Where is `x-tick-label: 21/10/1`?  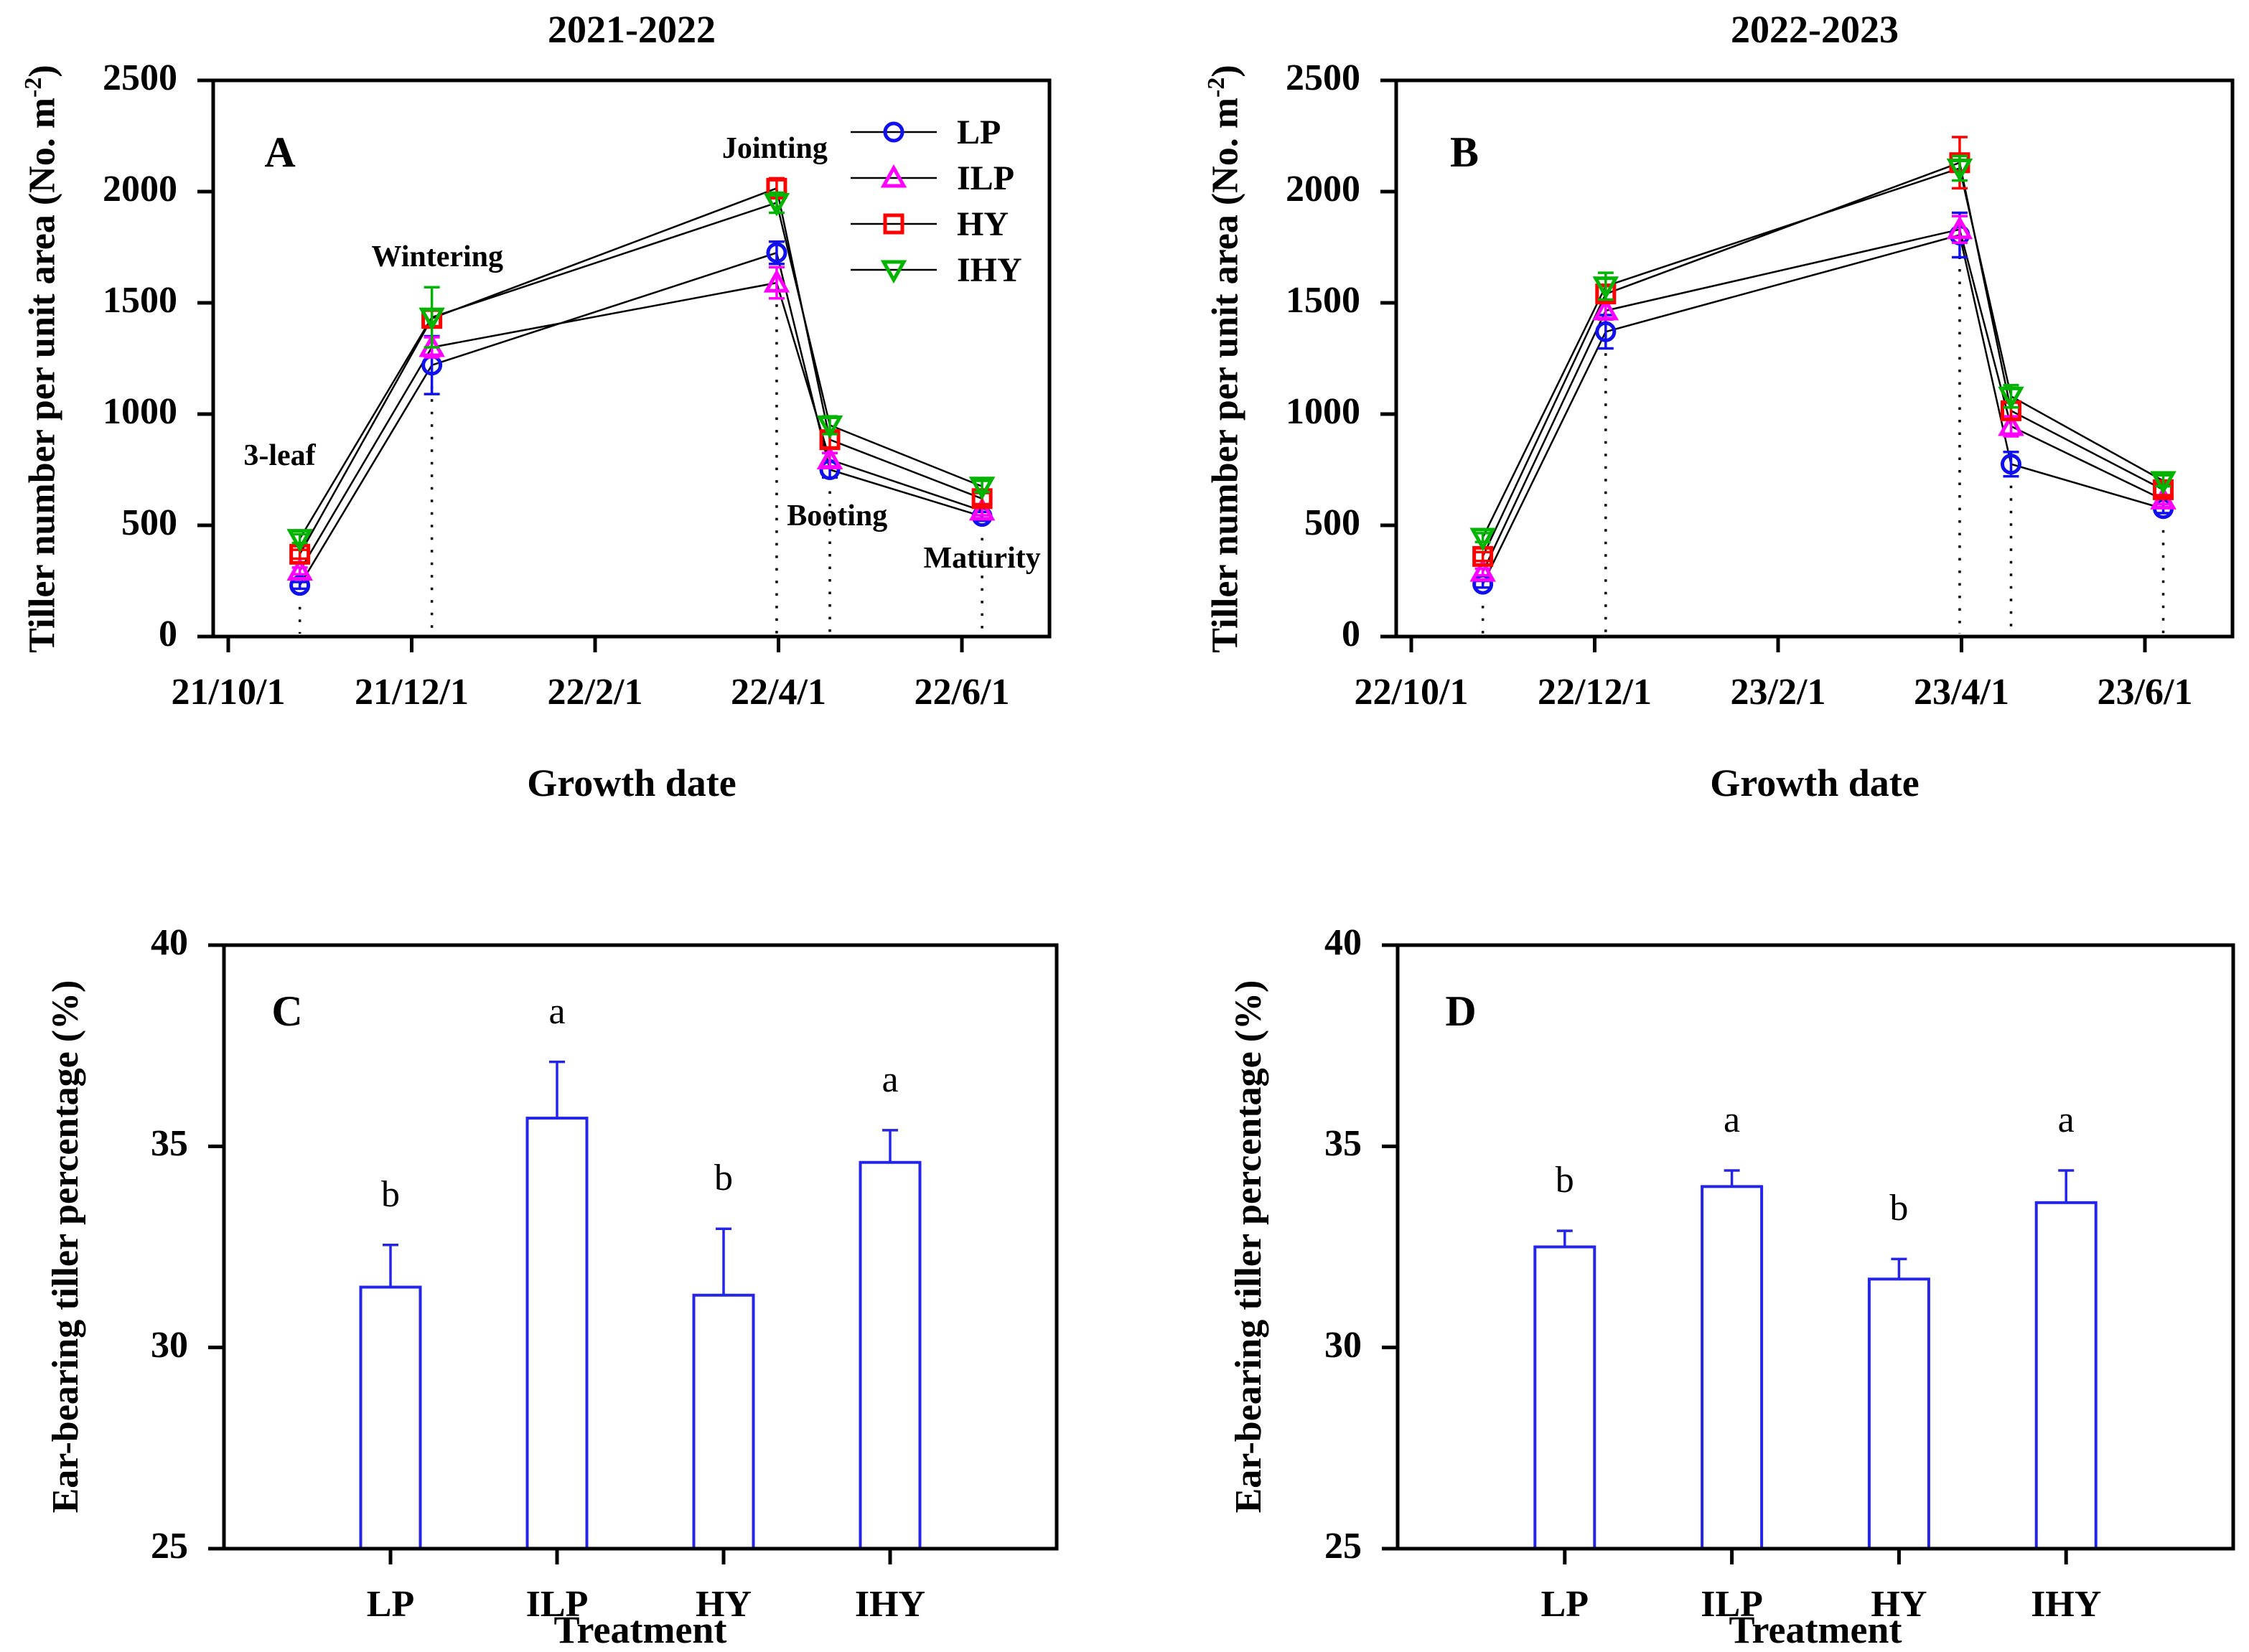 x-tick-label: 21/10/1 is located at coordinates (229, 692).